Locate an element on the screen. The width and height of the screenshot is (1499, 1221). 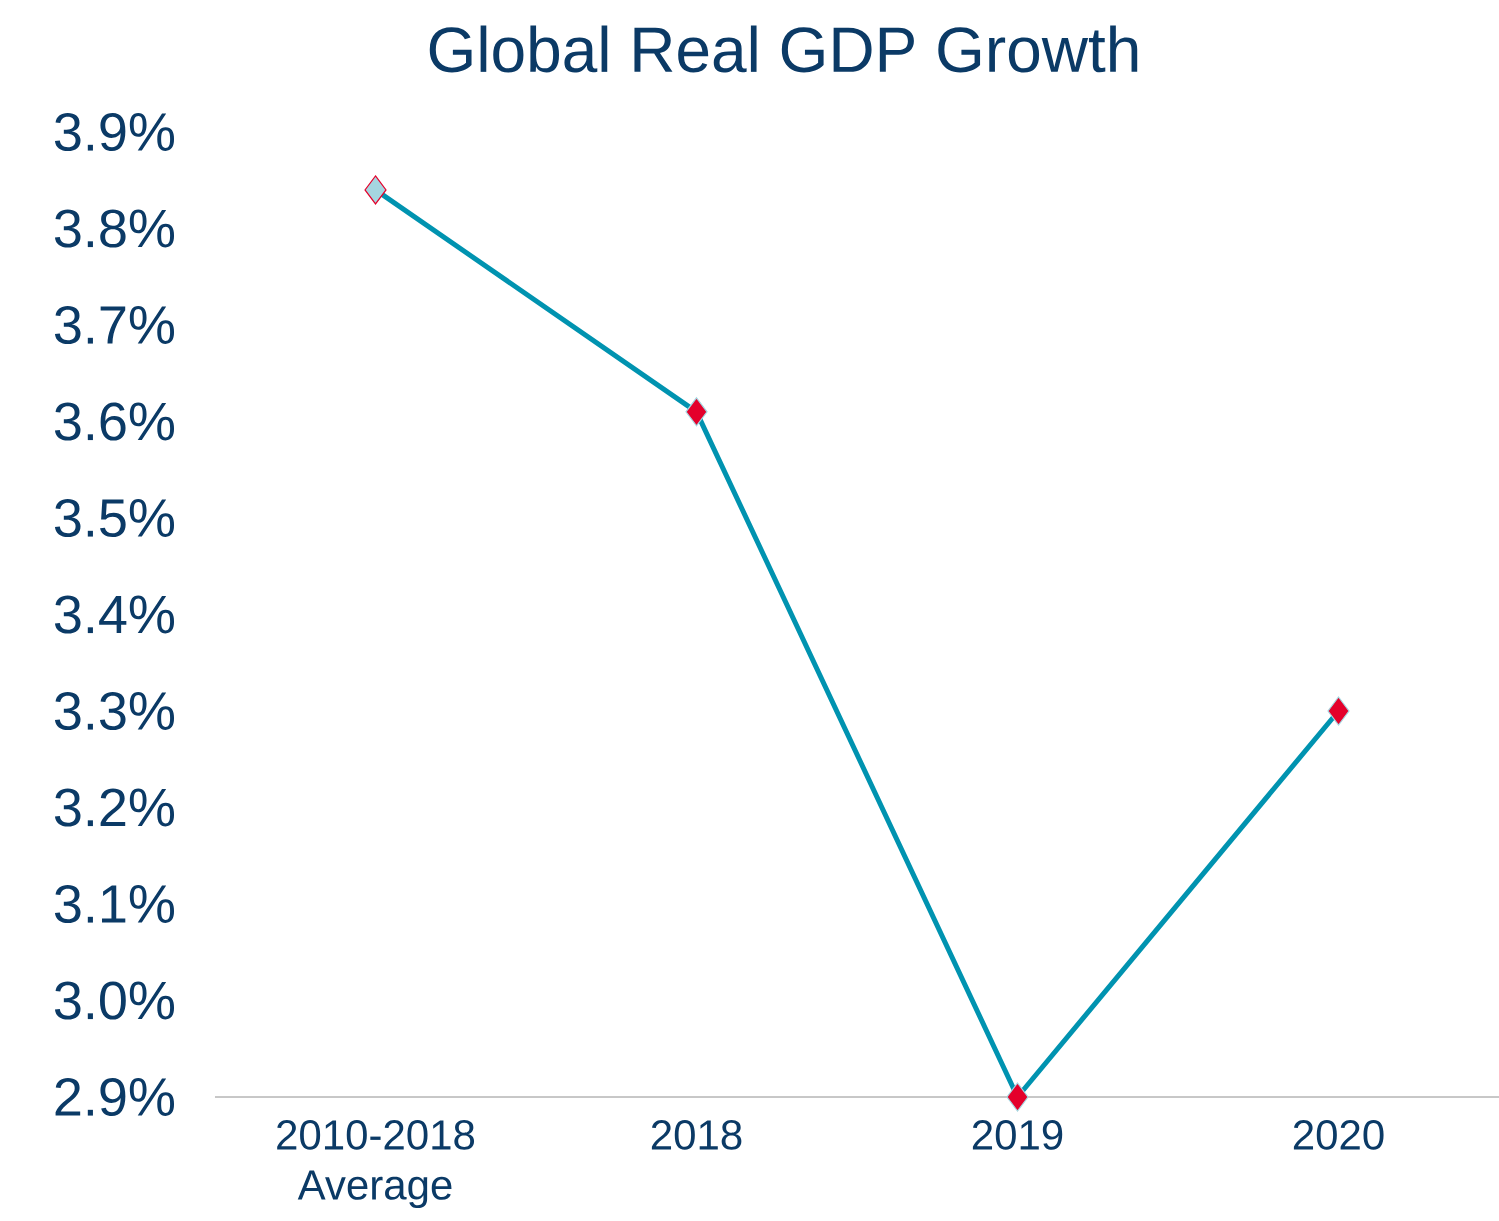
y-tick-label: 3.7% is located at coordinates (114, 325).